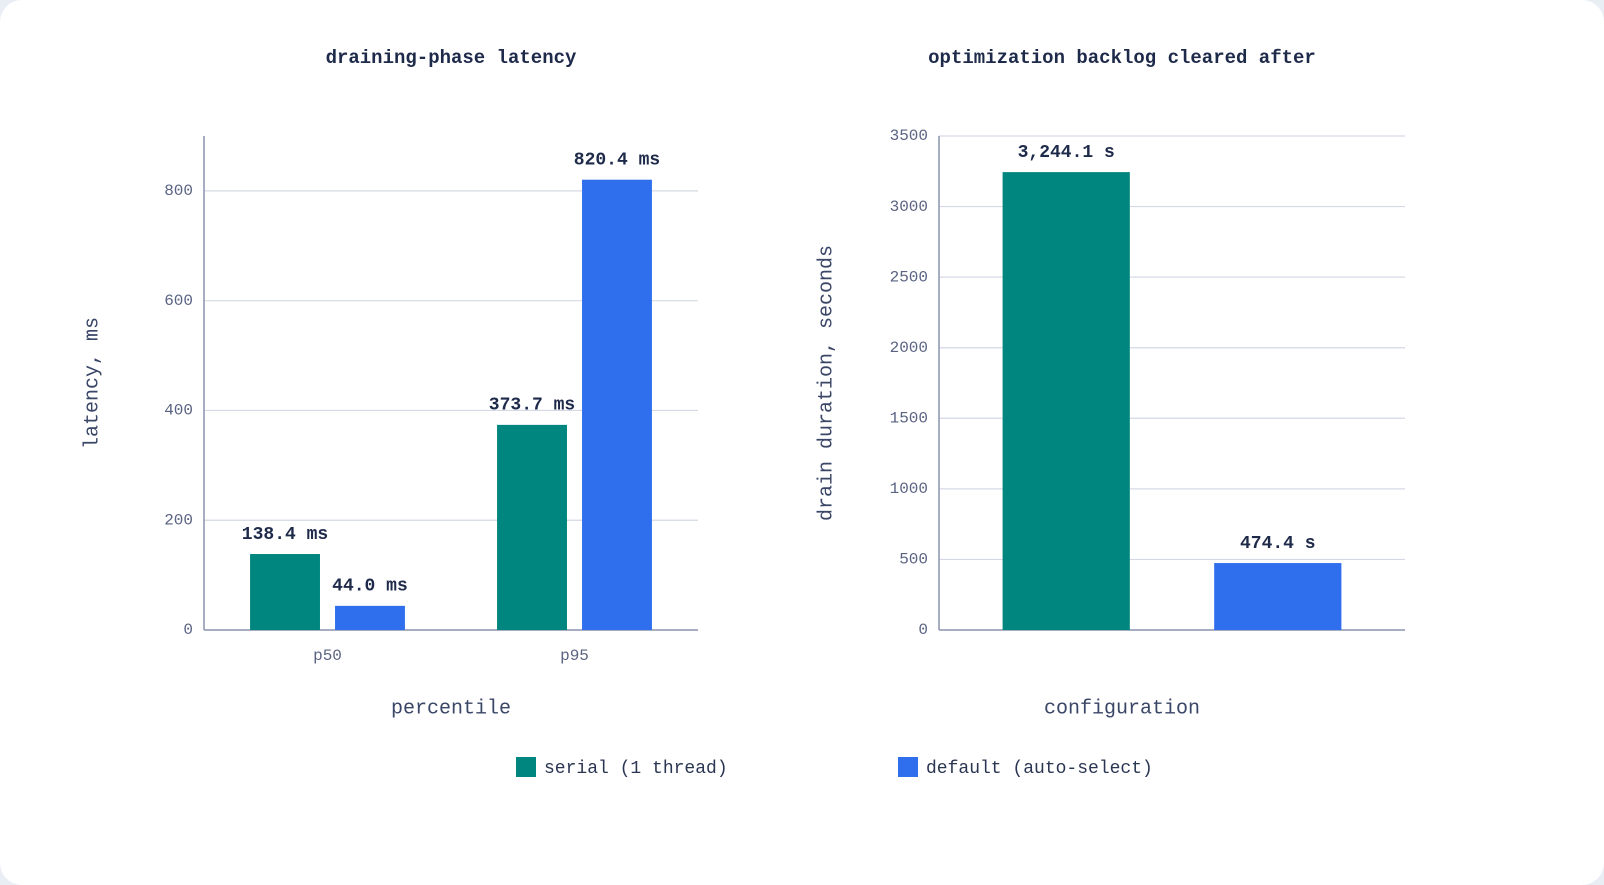 Image resolution: width=1604 pixels, height=885 pixels. What do you see at coordinates (178, 411) in the screenshot?
I see `y-tick-label: 400` at bounding box center [178, 411].